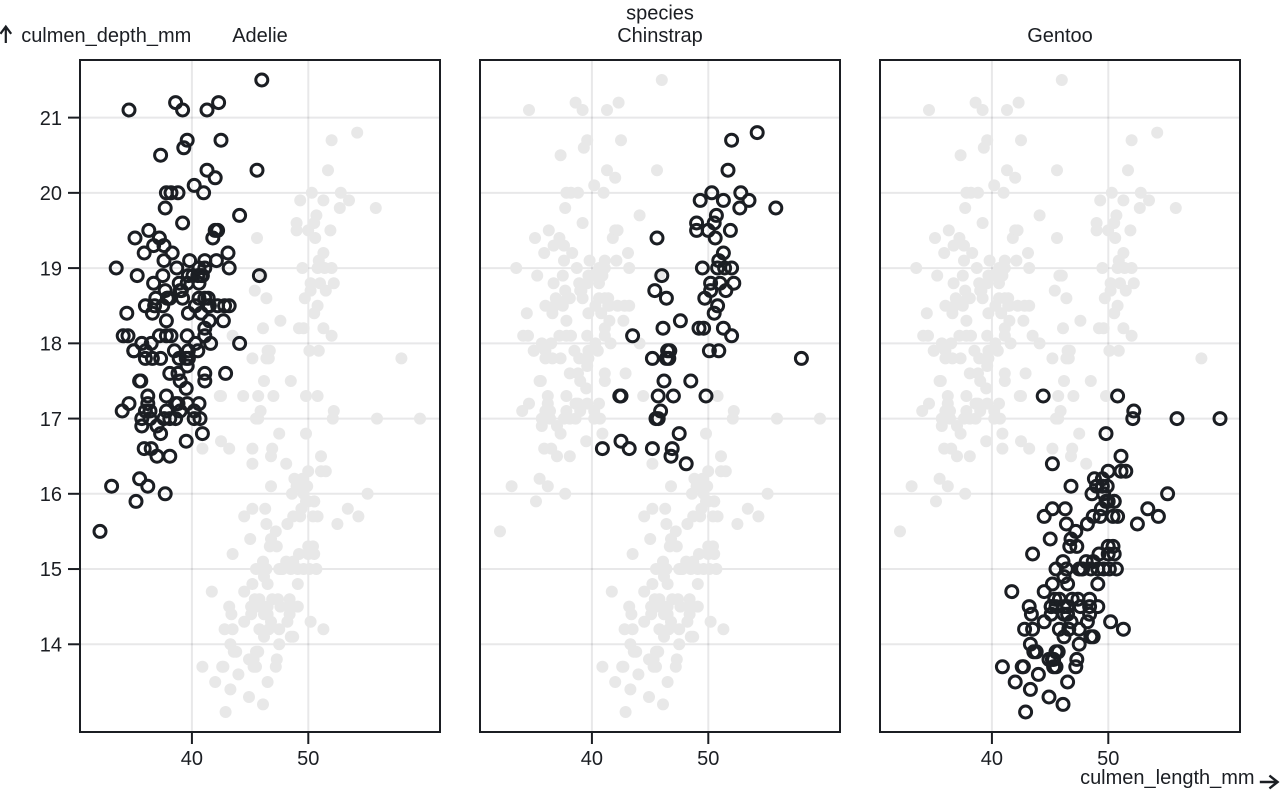  What do you see at coordinates (51, 495) in the screenshot?
I see `svg-text: 16` at bounding box center [51, 495].